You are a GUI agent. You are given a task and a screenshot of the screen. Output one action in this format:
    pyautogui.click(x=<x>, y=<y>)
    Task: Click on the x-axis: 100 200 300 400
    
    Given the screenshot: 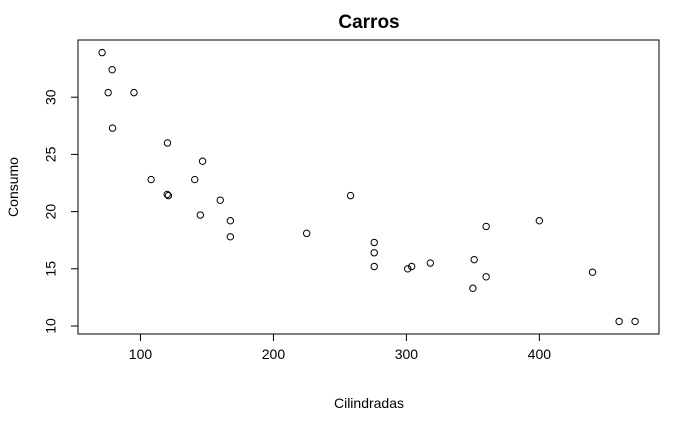 What is the action you would take?
    pyautogui.click(x=340, y=347)
    